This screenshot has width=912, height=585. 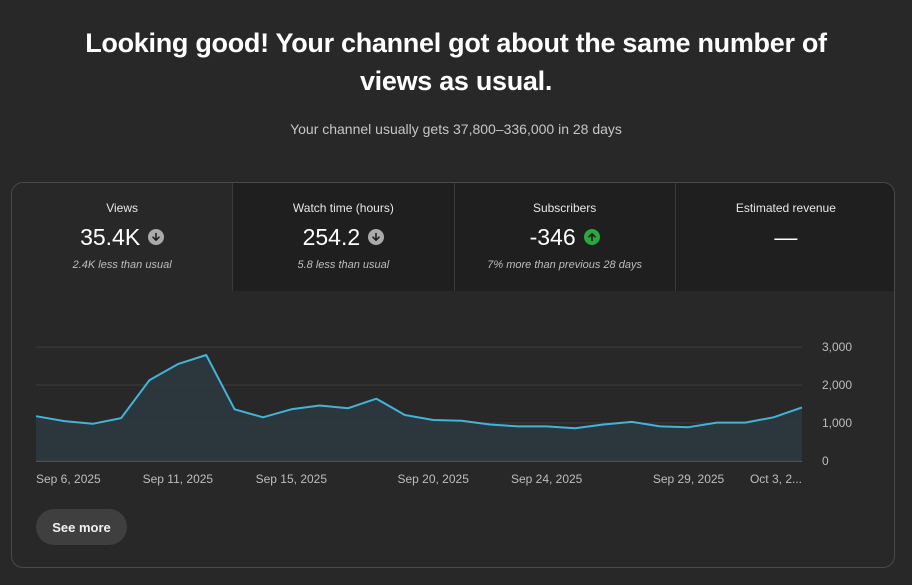 What do you see at coordinates (433, 479) in the screenshot?
I see `x-tick-label: Sep 20, 2025` at bounding box center [433, 479].